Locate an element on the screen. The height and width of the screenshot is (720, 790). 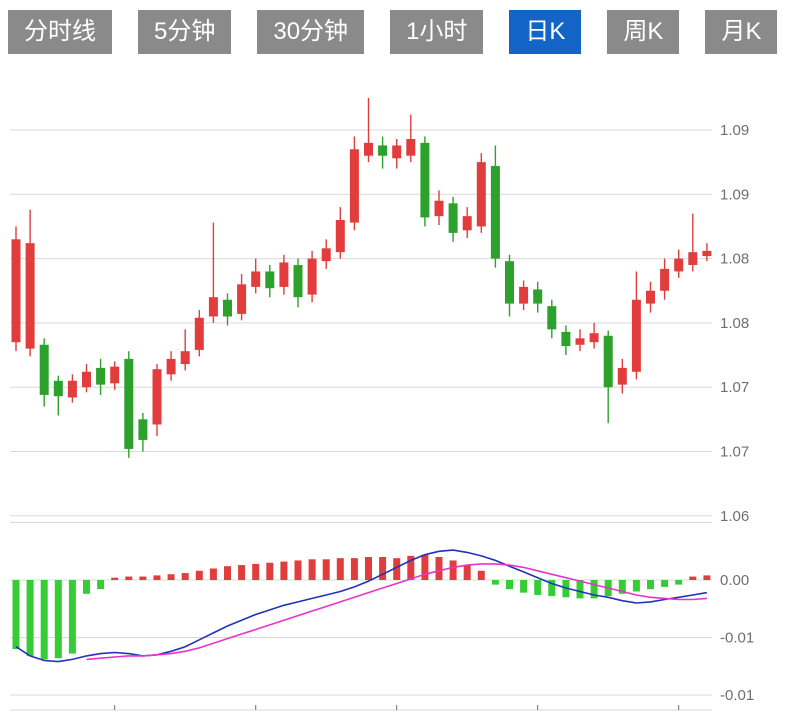
tab-monthly-k: 月K is located at coordinates (741, 32).